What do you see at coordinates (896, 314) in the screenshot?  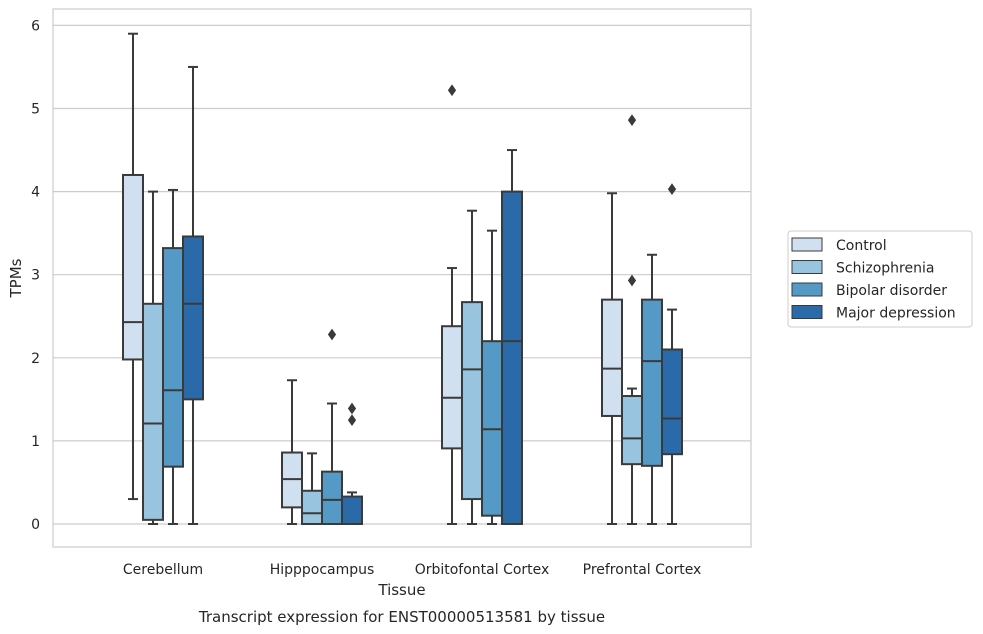 I see `legend-label: Major depression` at bounding box center [896, 314].